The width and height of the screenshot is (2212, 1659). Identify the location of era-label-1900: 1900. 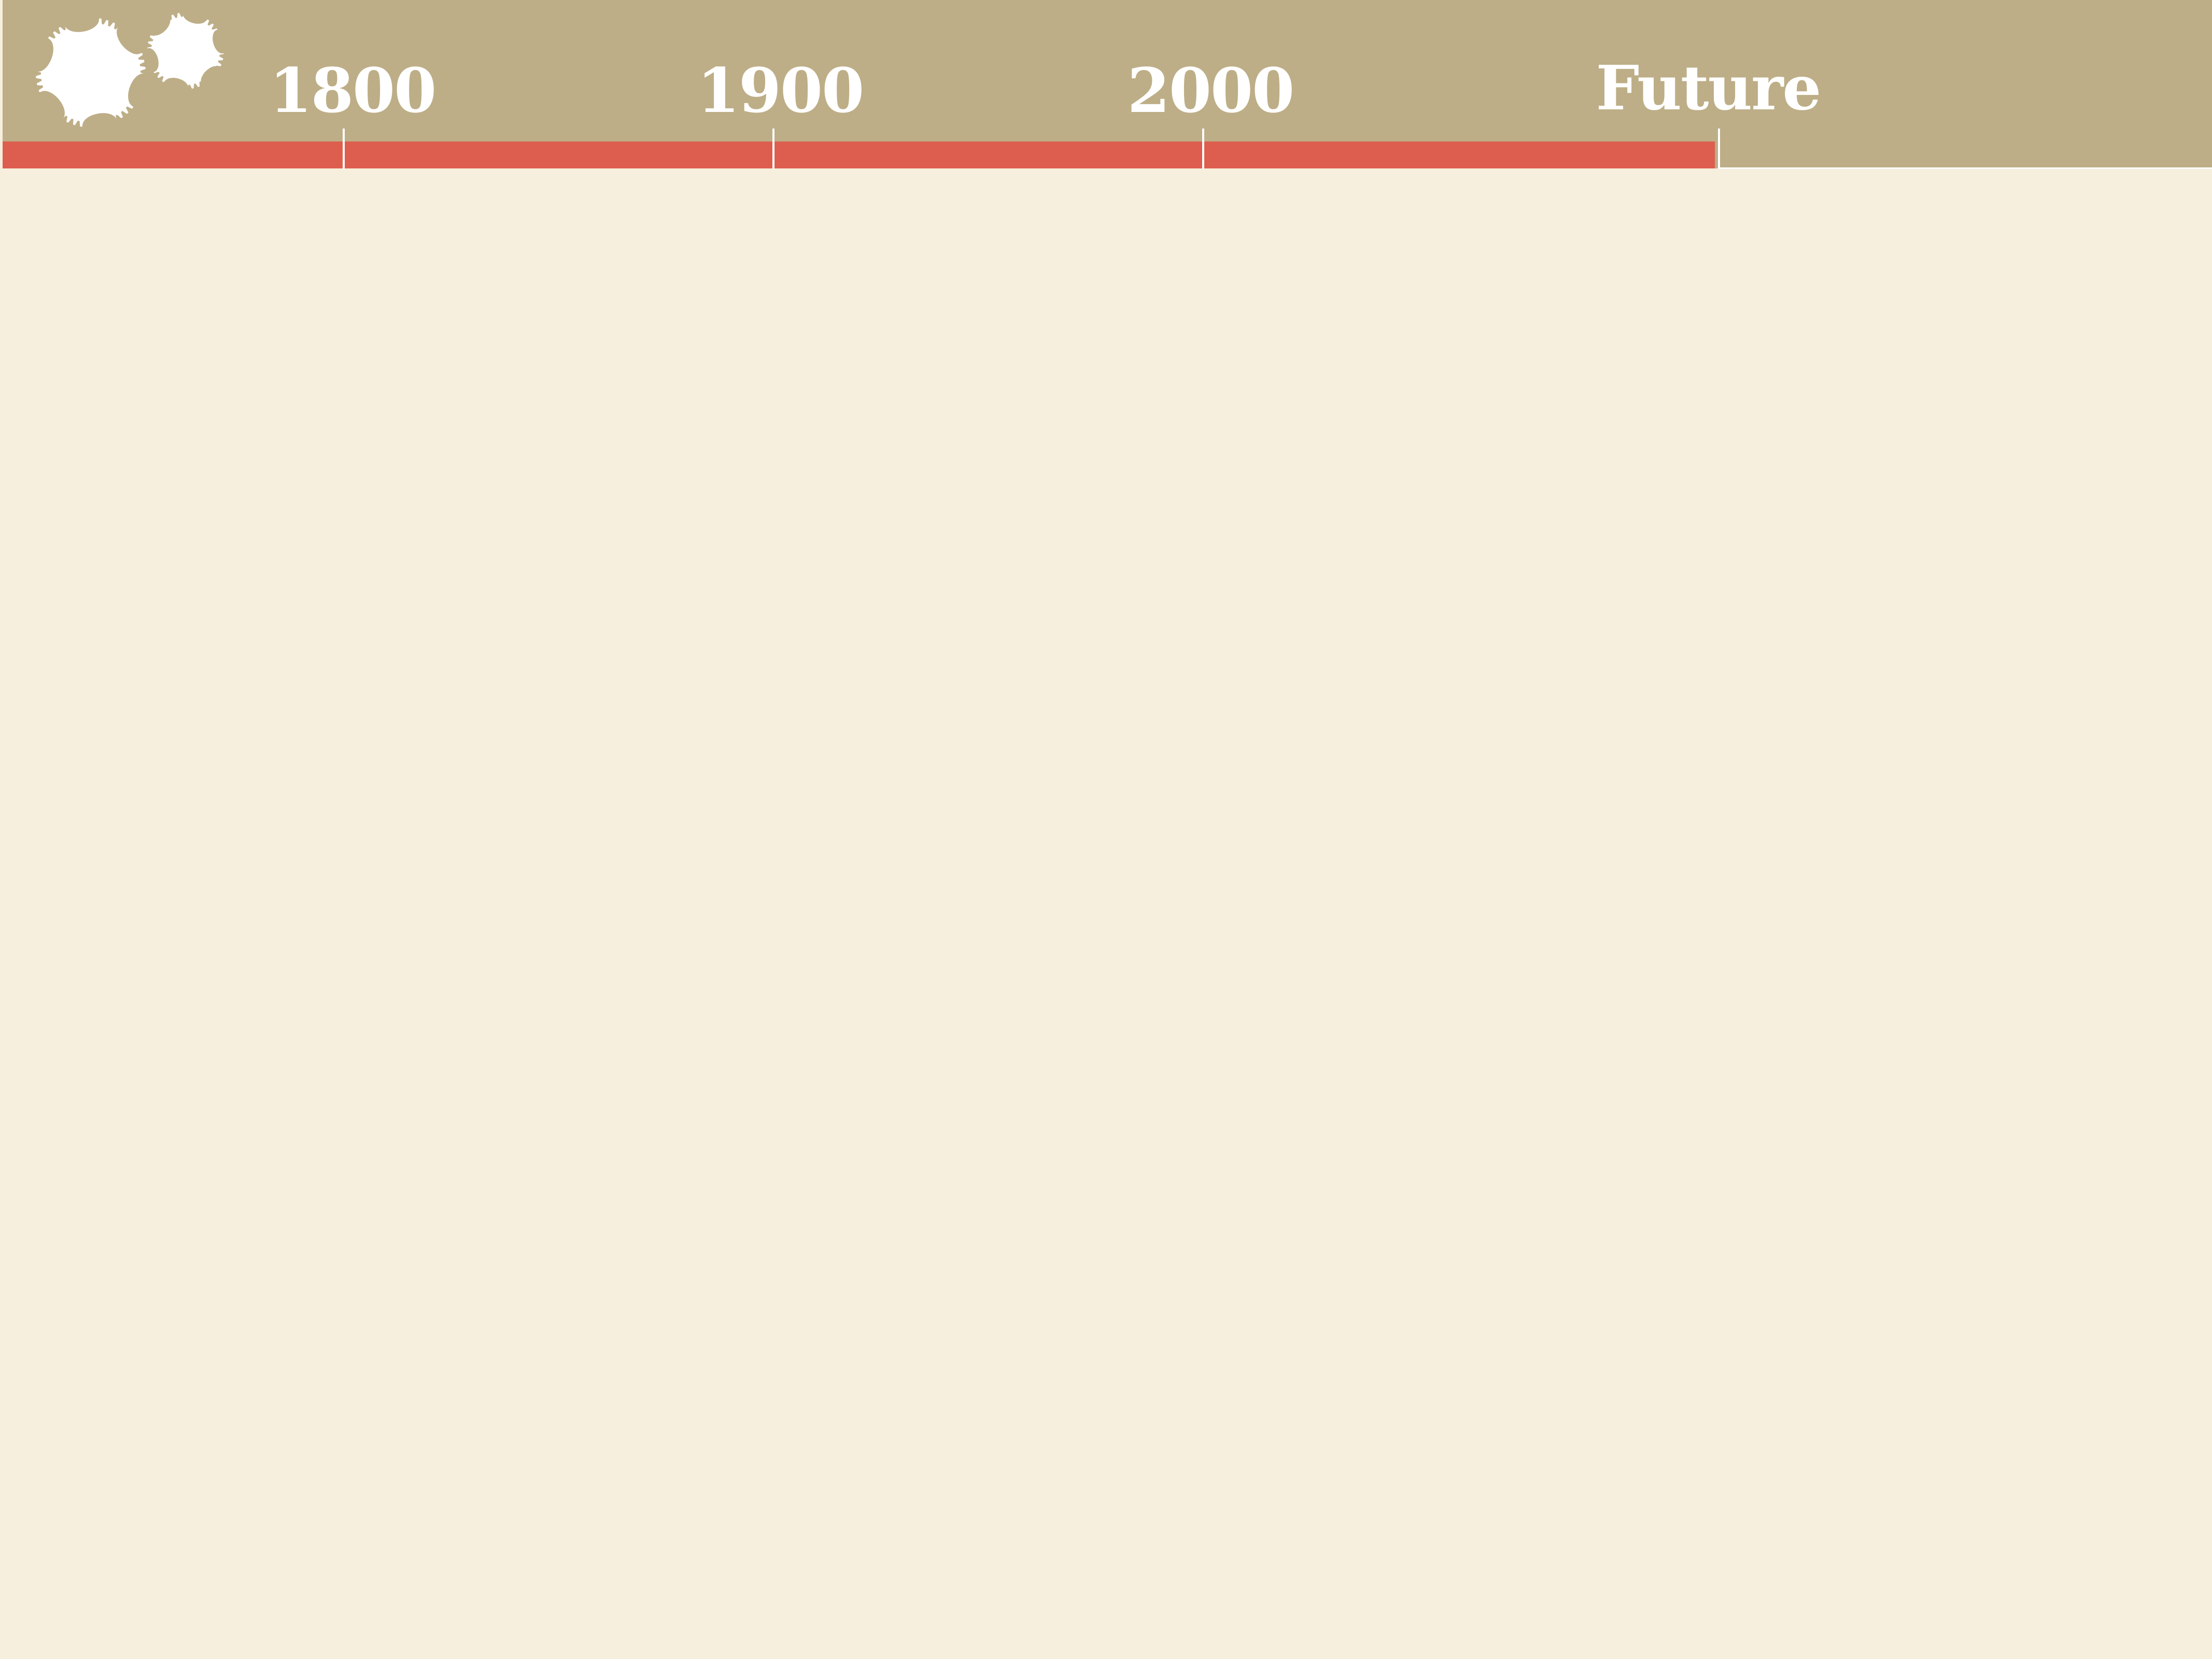
(780, 90).